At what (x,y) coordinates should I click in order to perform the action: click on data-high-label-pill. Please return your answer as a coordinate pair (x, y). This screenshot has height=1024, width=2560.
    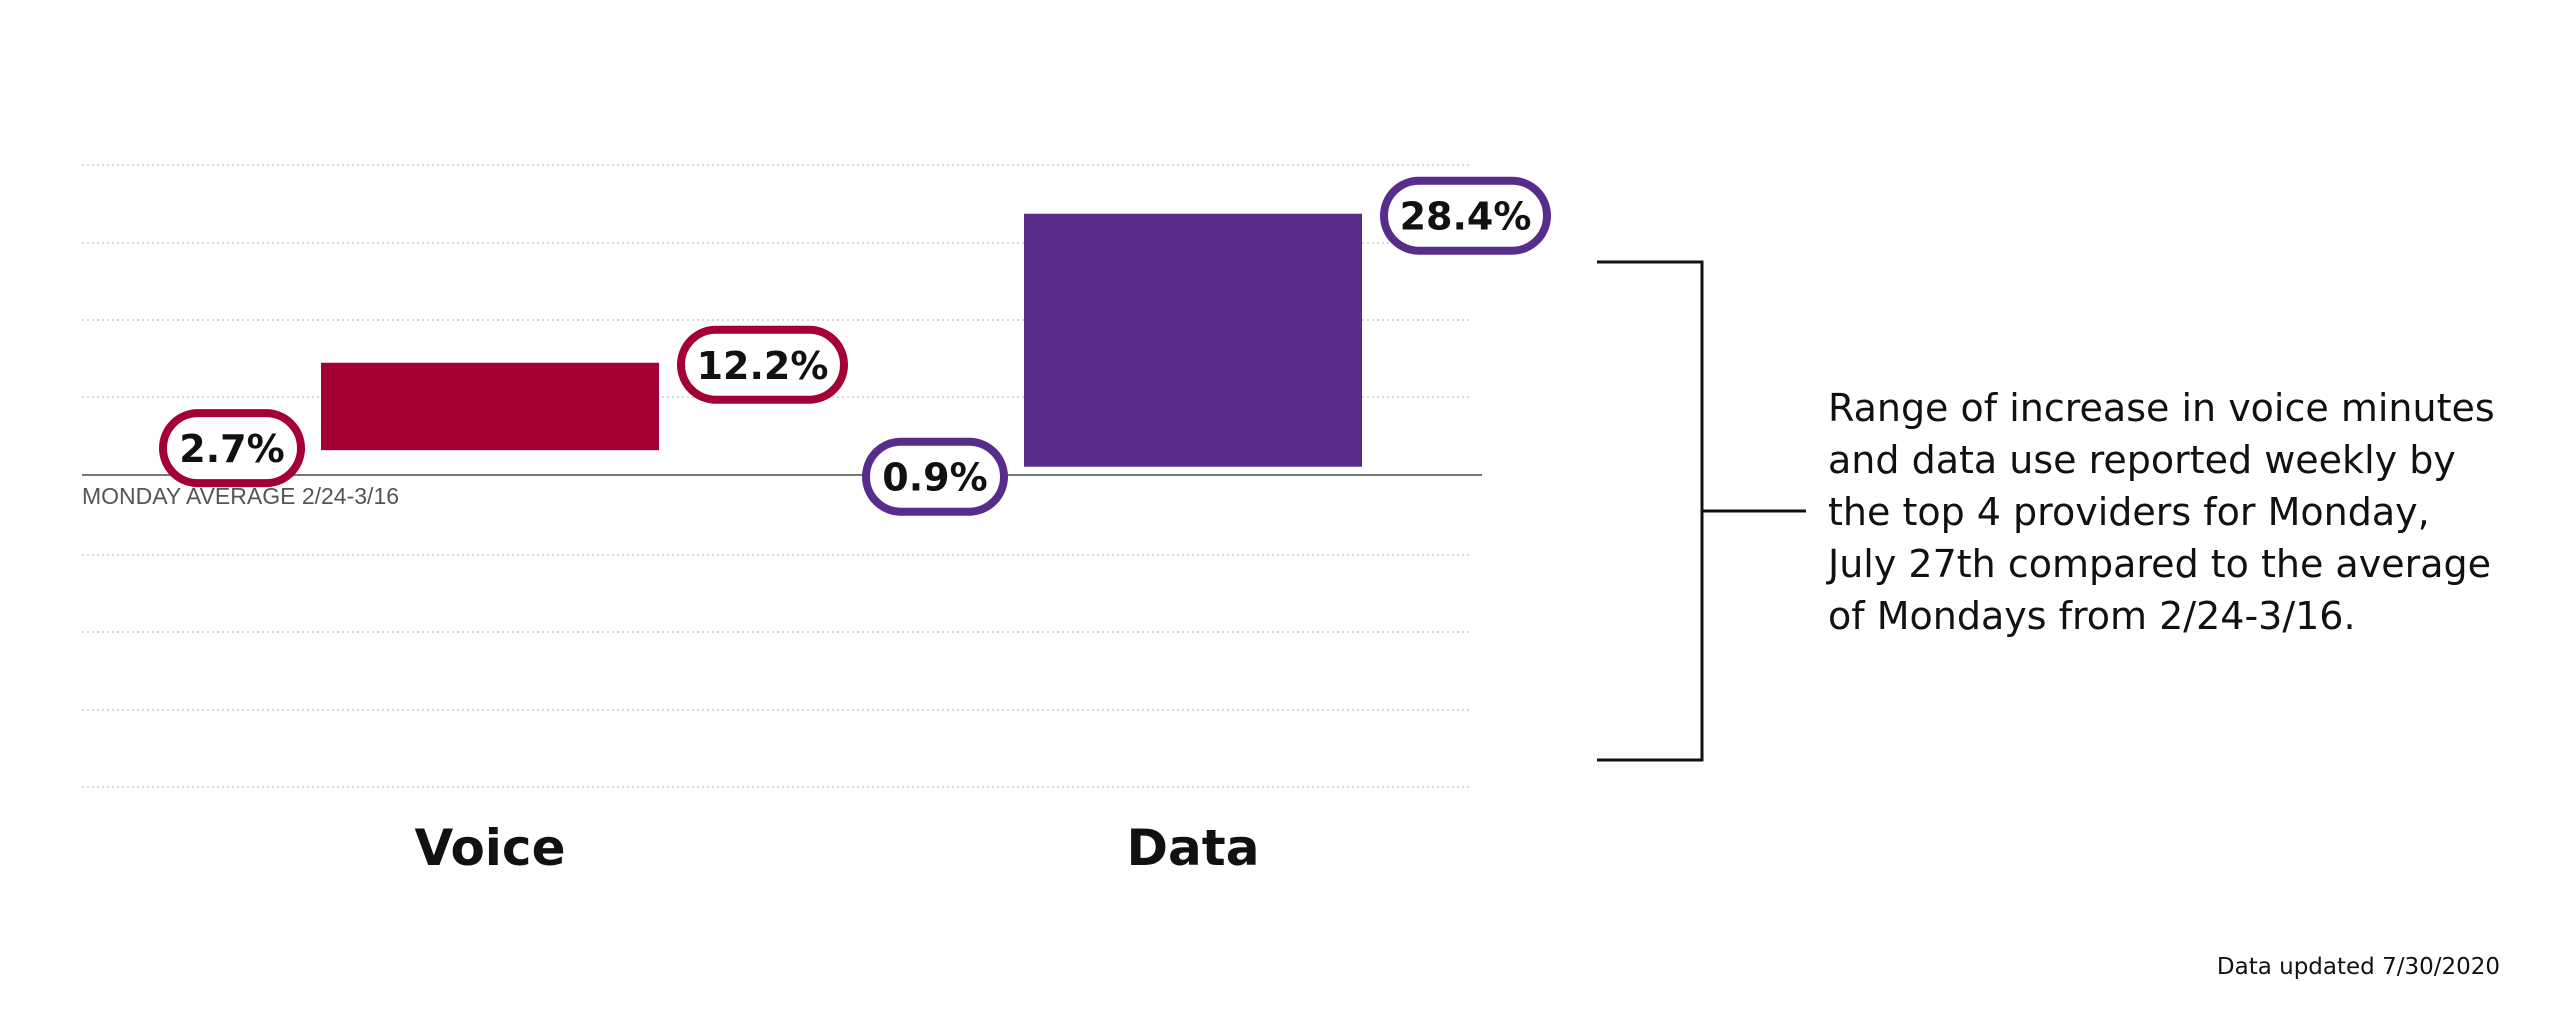
    Looking at the image, I should click on (1465, 215).